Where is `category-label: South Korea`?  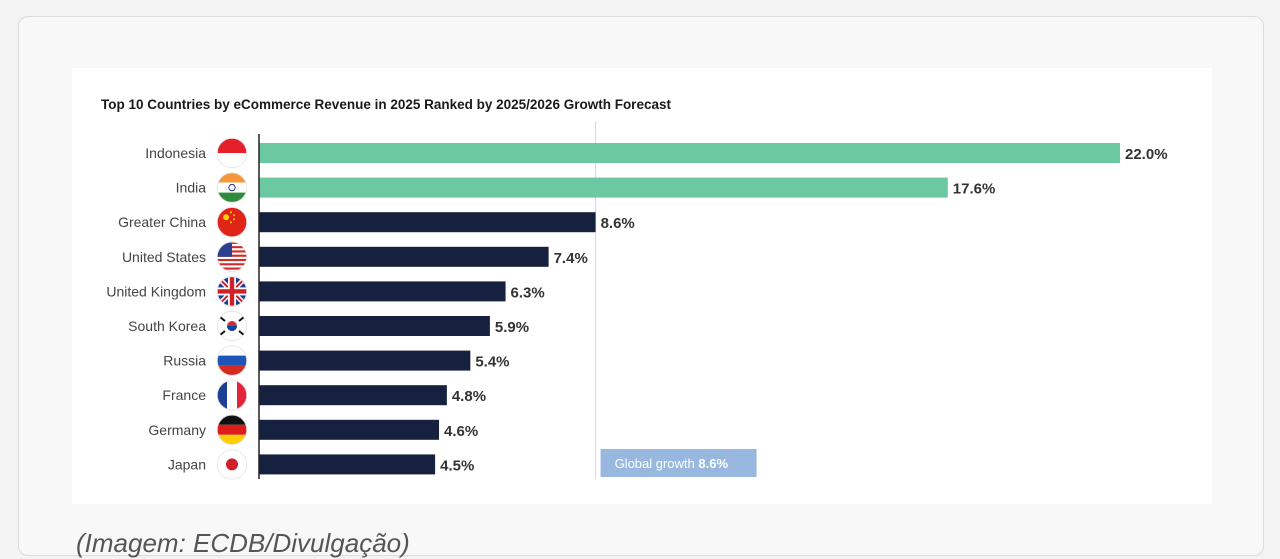 category-label: South Korea is located at coordinates (167, 326).